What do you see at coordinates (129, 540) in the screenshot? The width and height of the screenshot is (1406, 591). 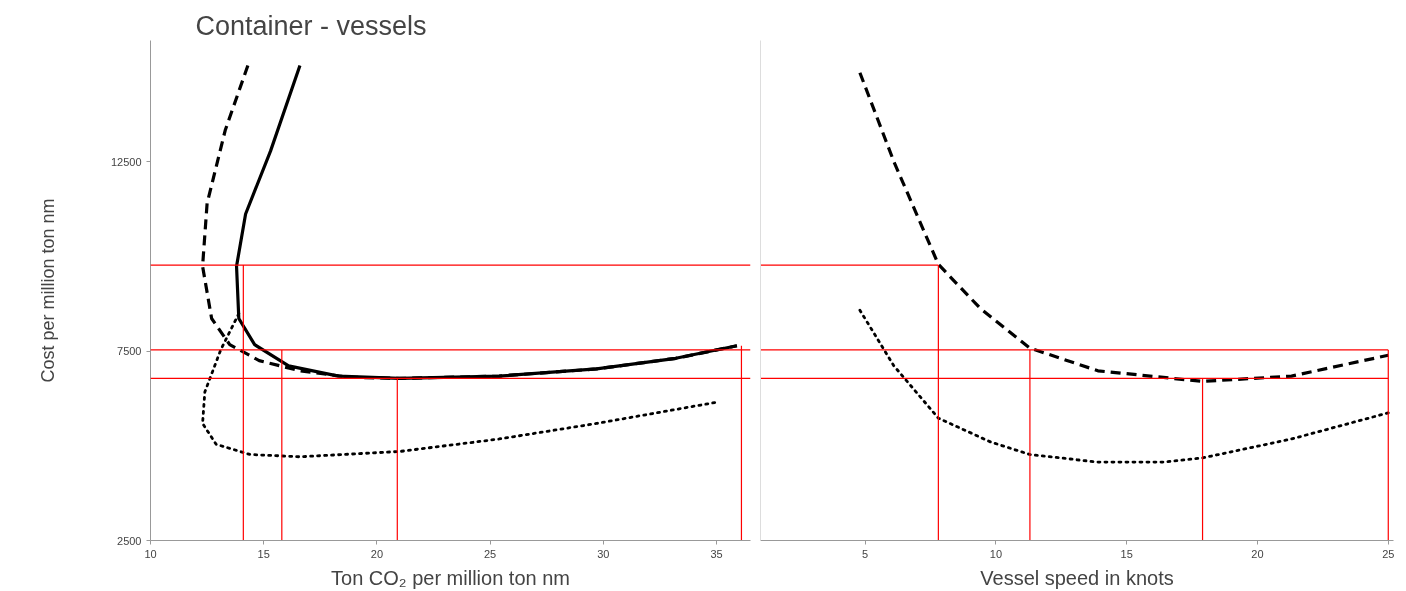 I see `y-tick-label: 2500` at bounding box center [129, 540].